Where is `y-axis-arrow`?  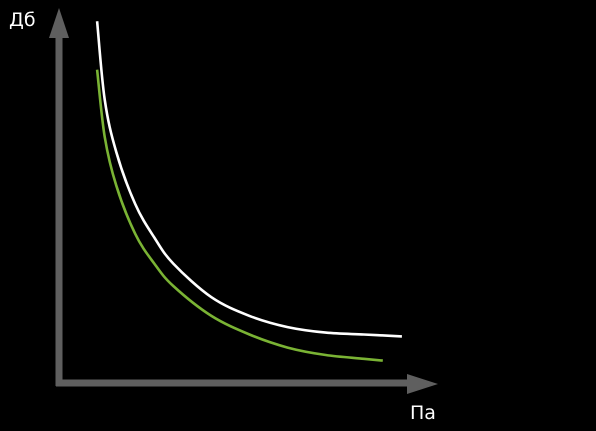 y-axis-arrow is located at coordinates (59, 23).